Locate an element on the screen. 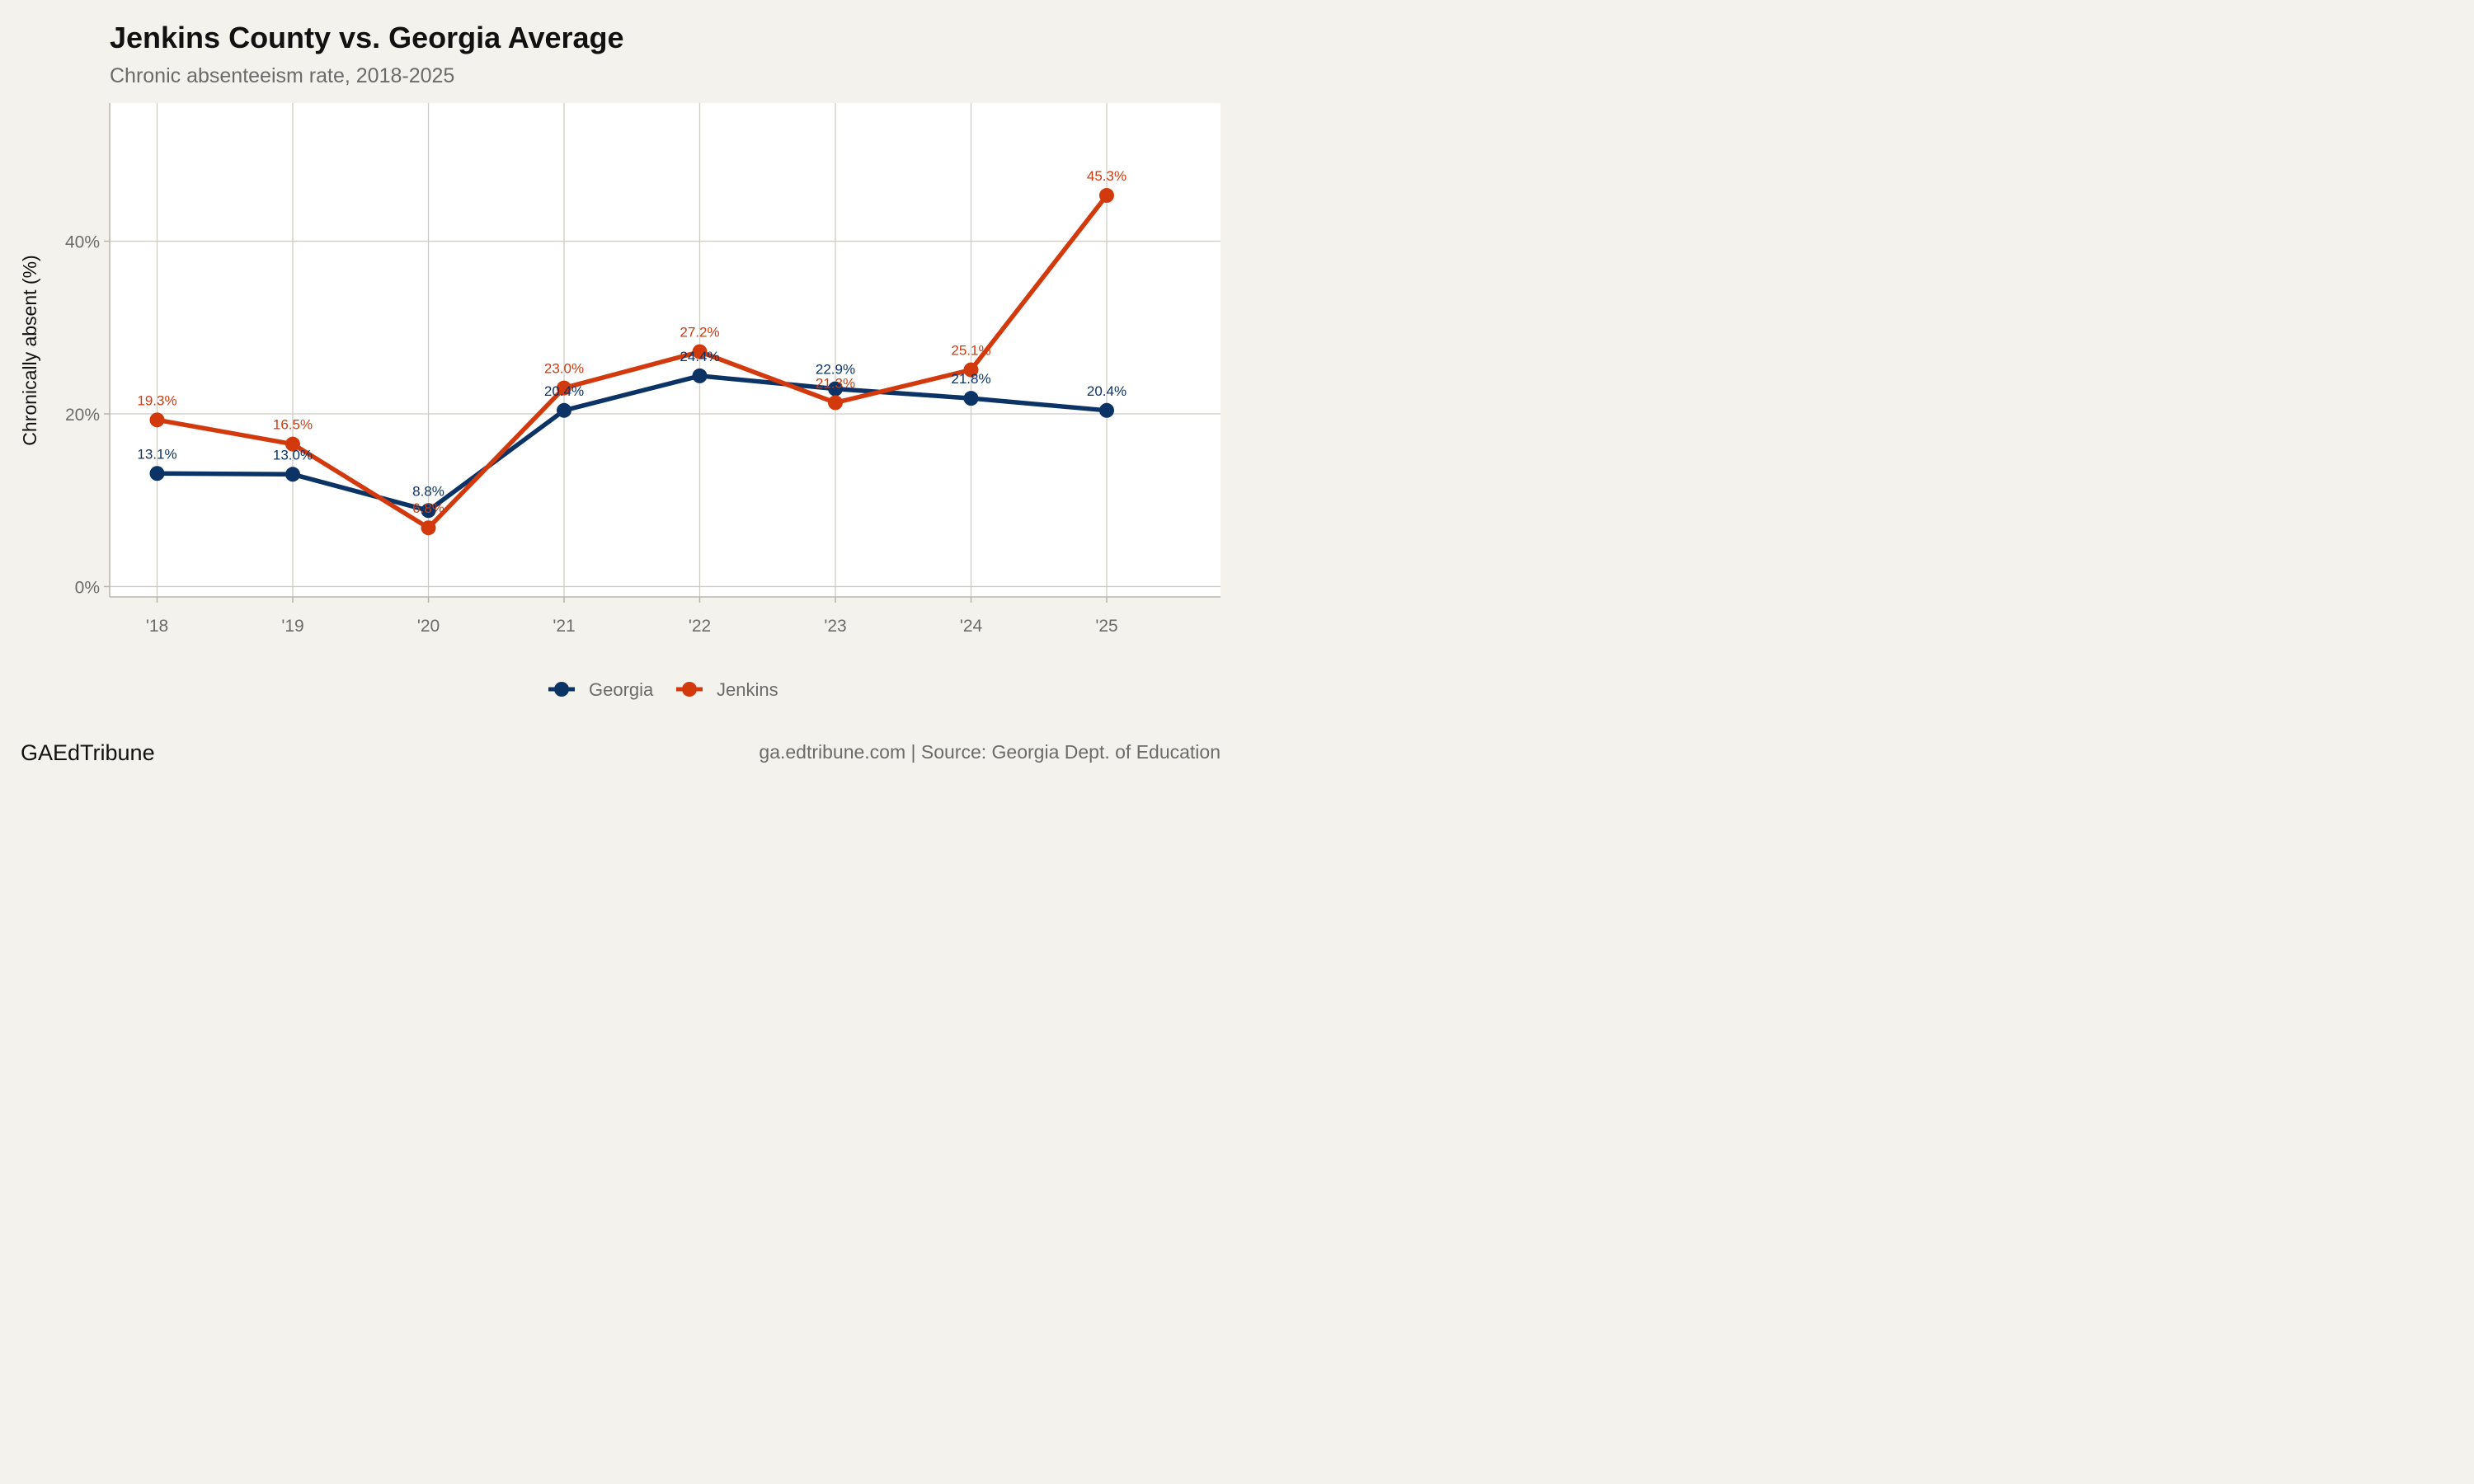  x-tick-label: '25 is located at coordinates (1106, 626).